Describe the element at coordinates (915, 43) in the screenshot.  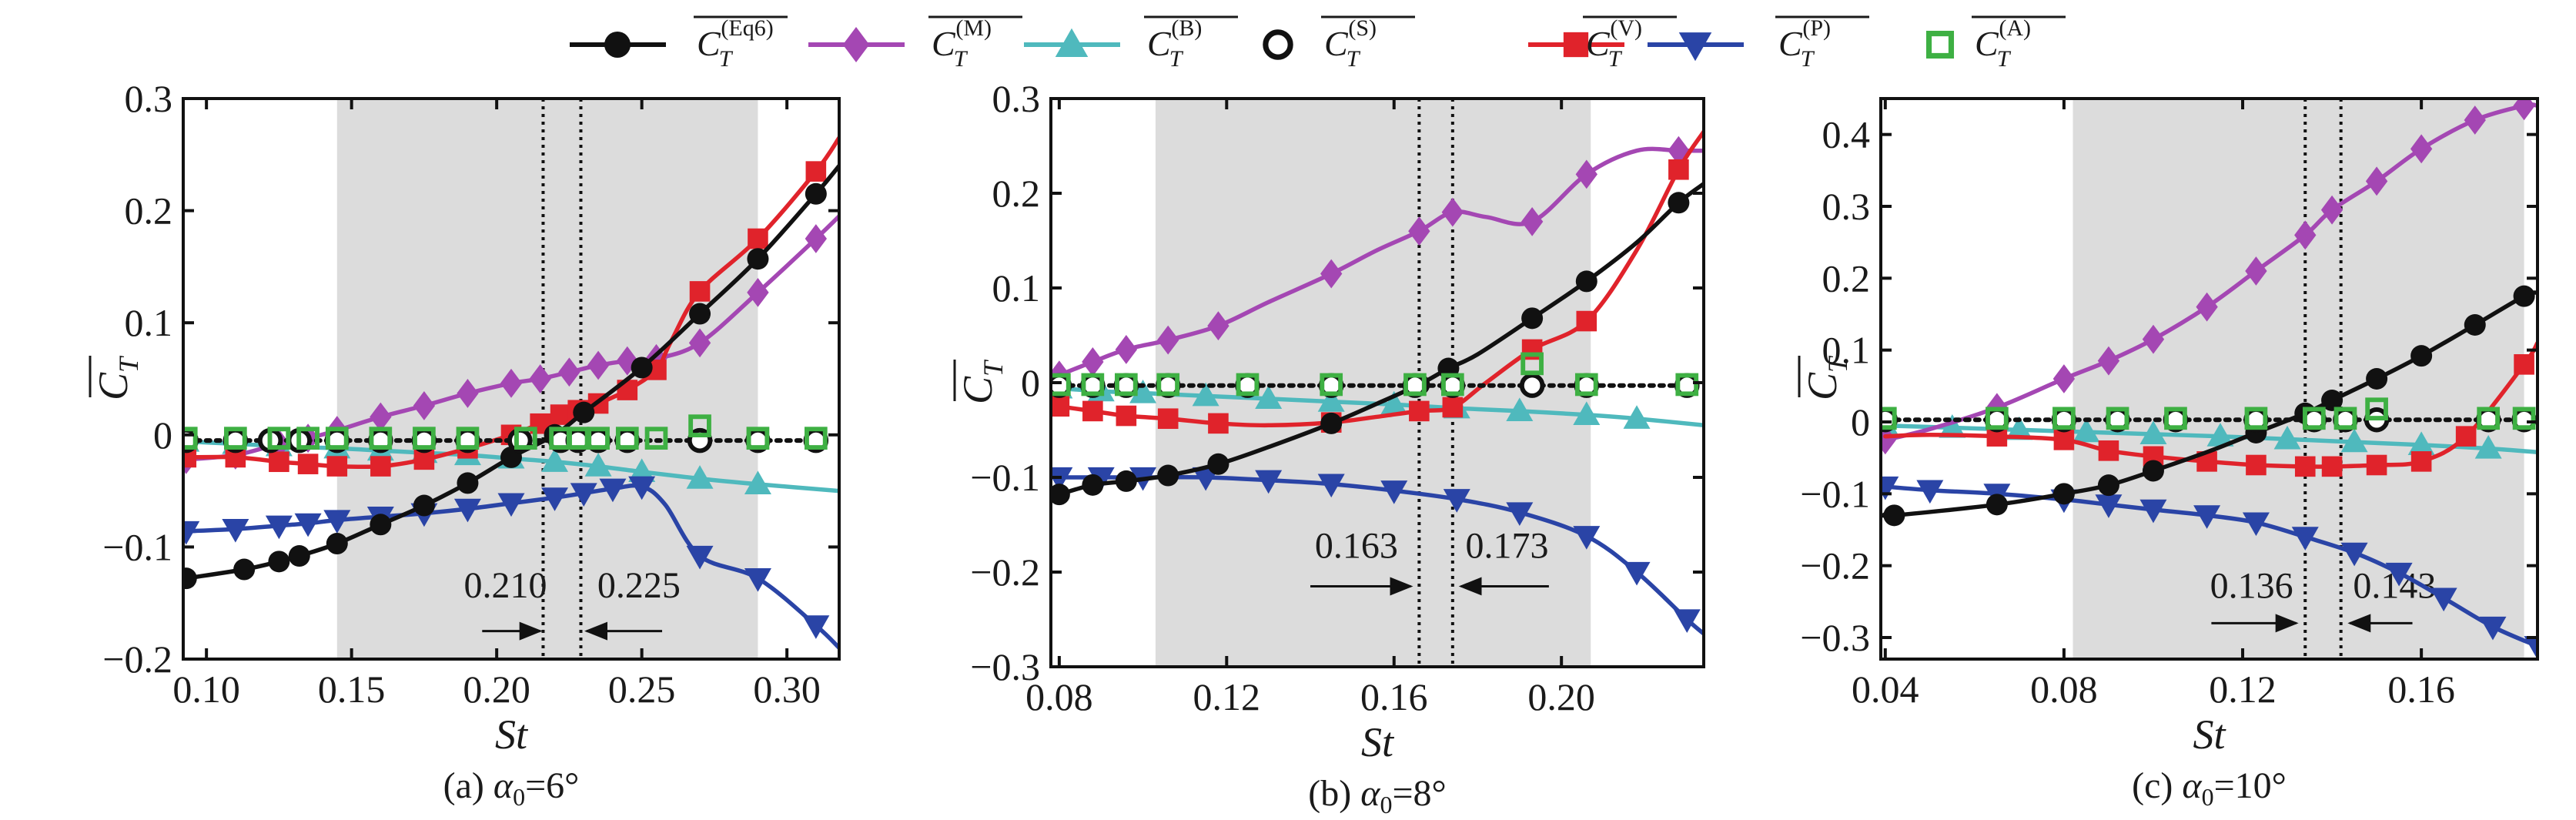
I see `legend-entry-M: CT(M)` at that location.